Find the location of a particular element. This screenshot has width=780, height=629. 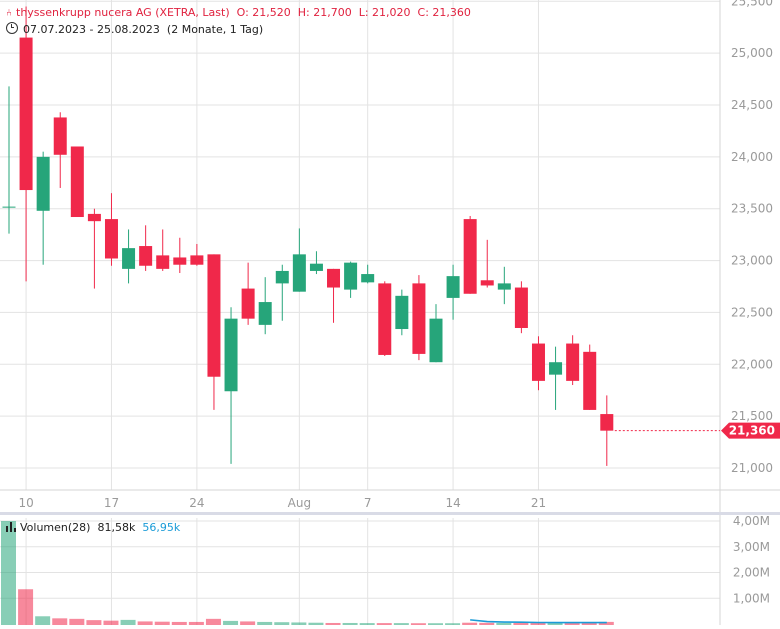

last-price-badge is located at coordinates (750, 430).